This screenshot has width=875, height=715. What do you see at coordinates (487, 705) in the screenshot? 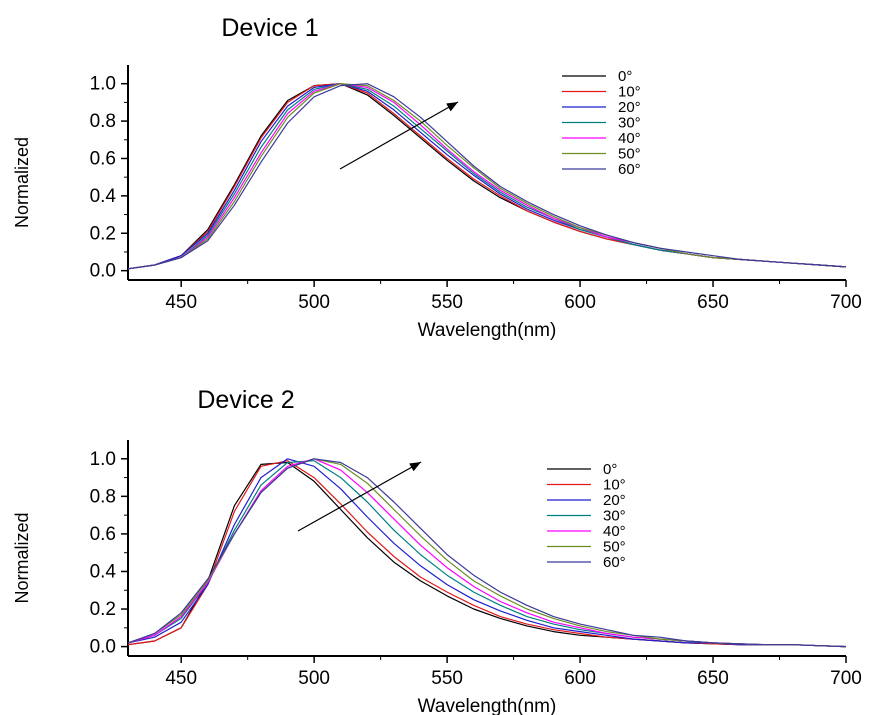
I see `chart2-x-axis-label: Wavelength(nm)` at bounding box center [487, 705].